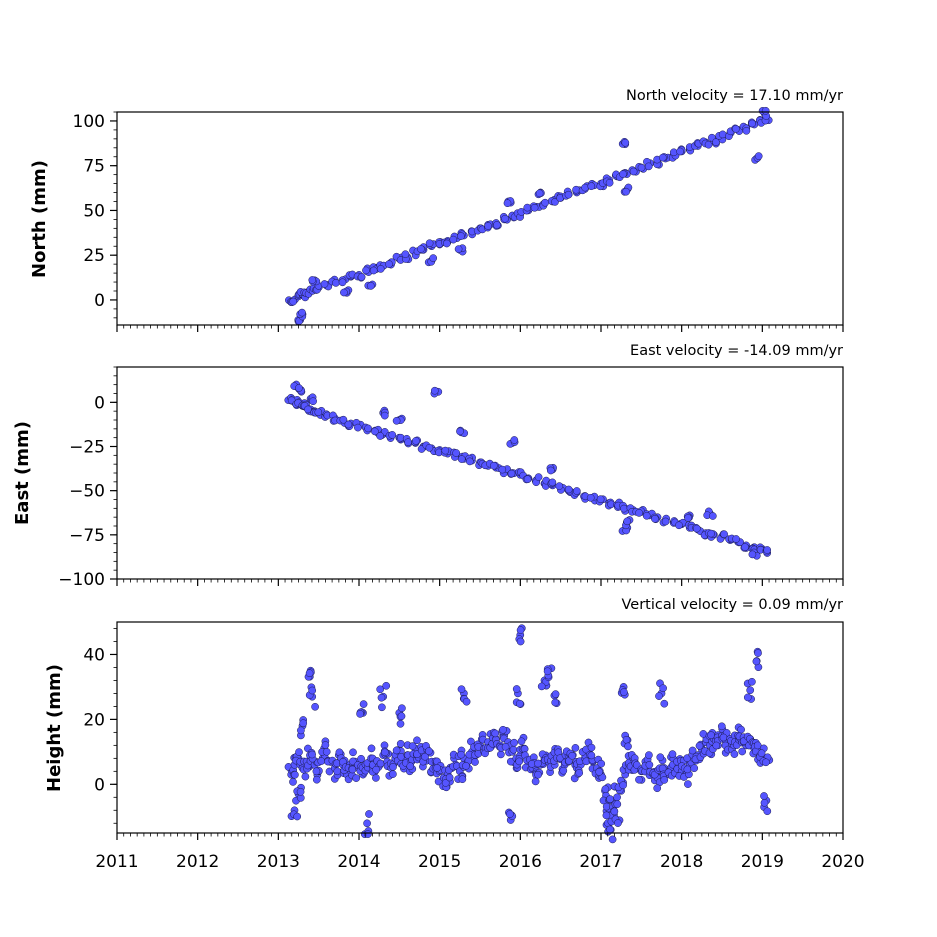  I want to click on y-tick-label: 0, so click(99, 403).